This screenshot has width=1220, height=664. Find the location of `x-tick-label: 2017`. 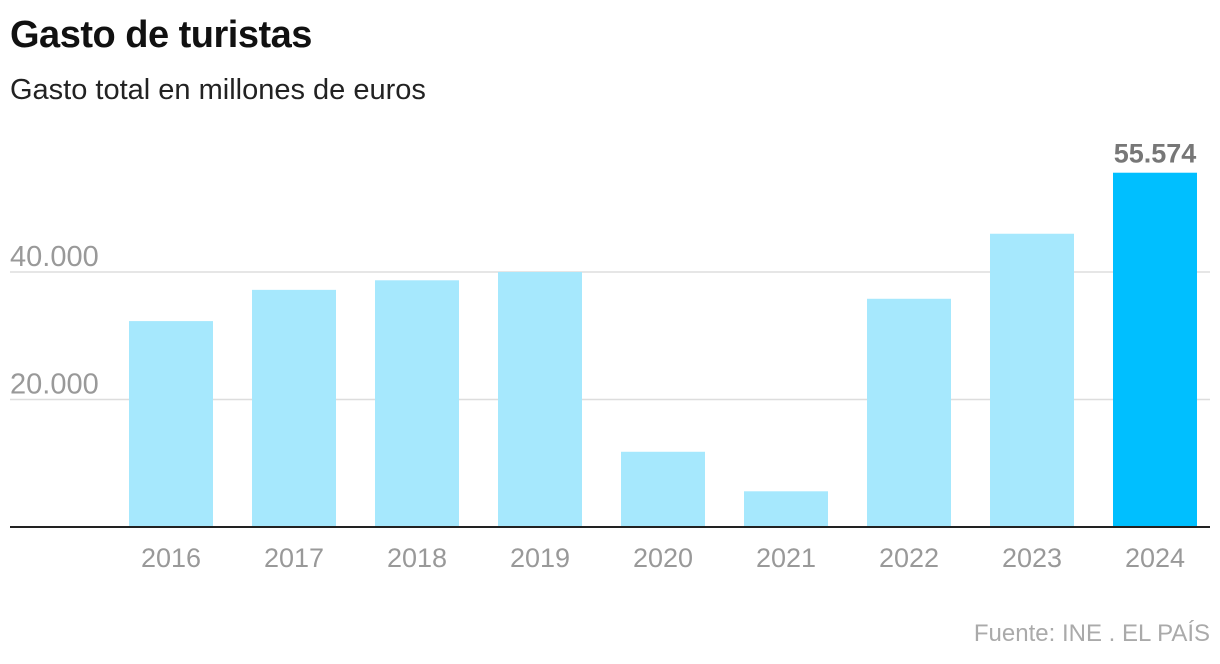

x-tick-label: 2017 is located at coordinates (294, 558).